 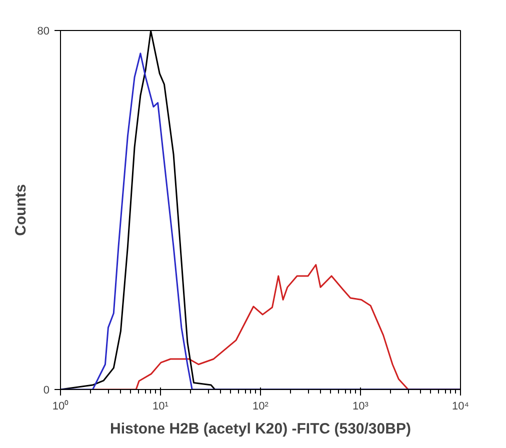 I want to click on x-axis-title: Histone H2B (acetyl K20) -FITC (530/30BP), so click(x=260, y=429).